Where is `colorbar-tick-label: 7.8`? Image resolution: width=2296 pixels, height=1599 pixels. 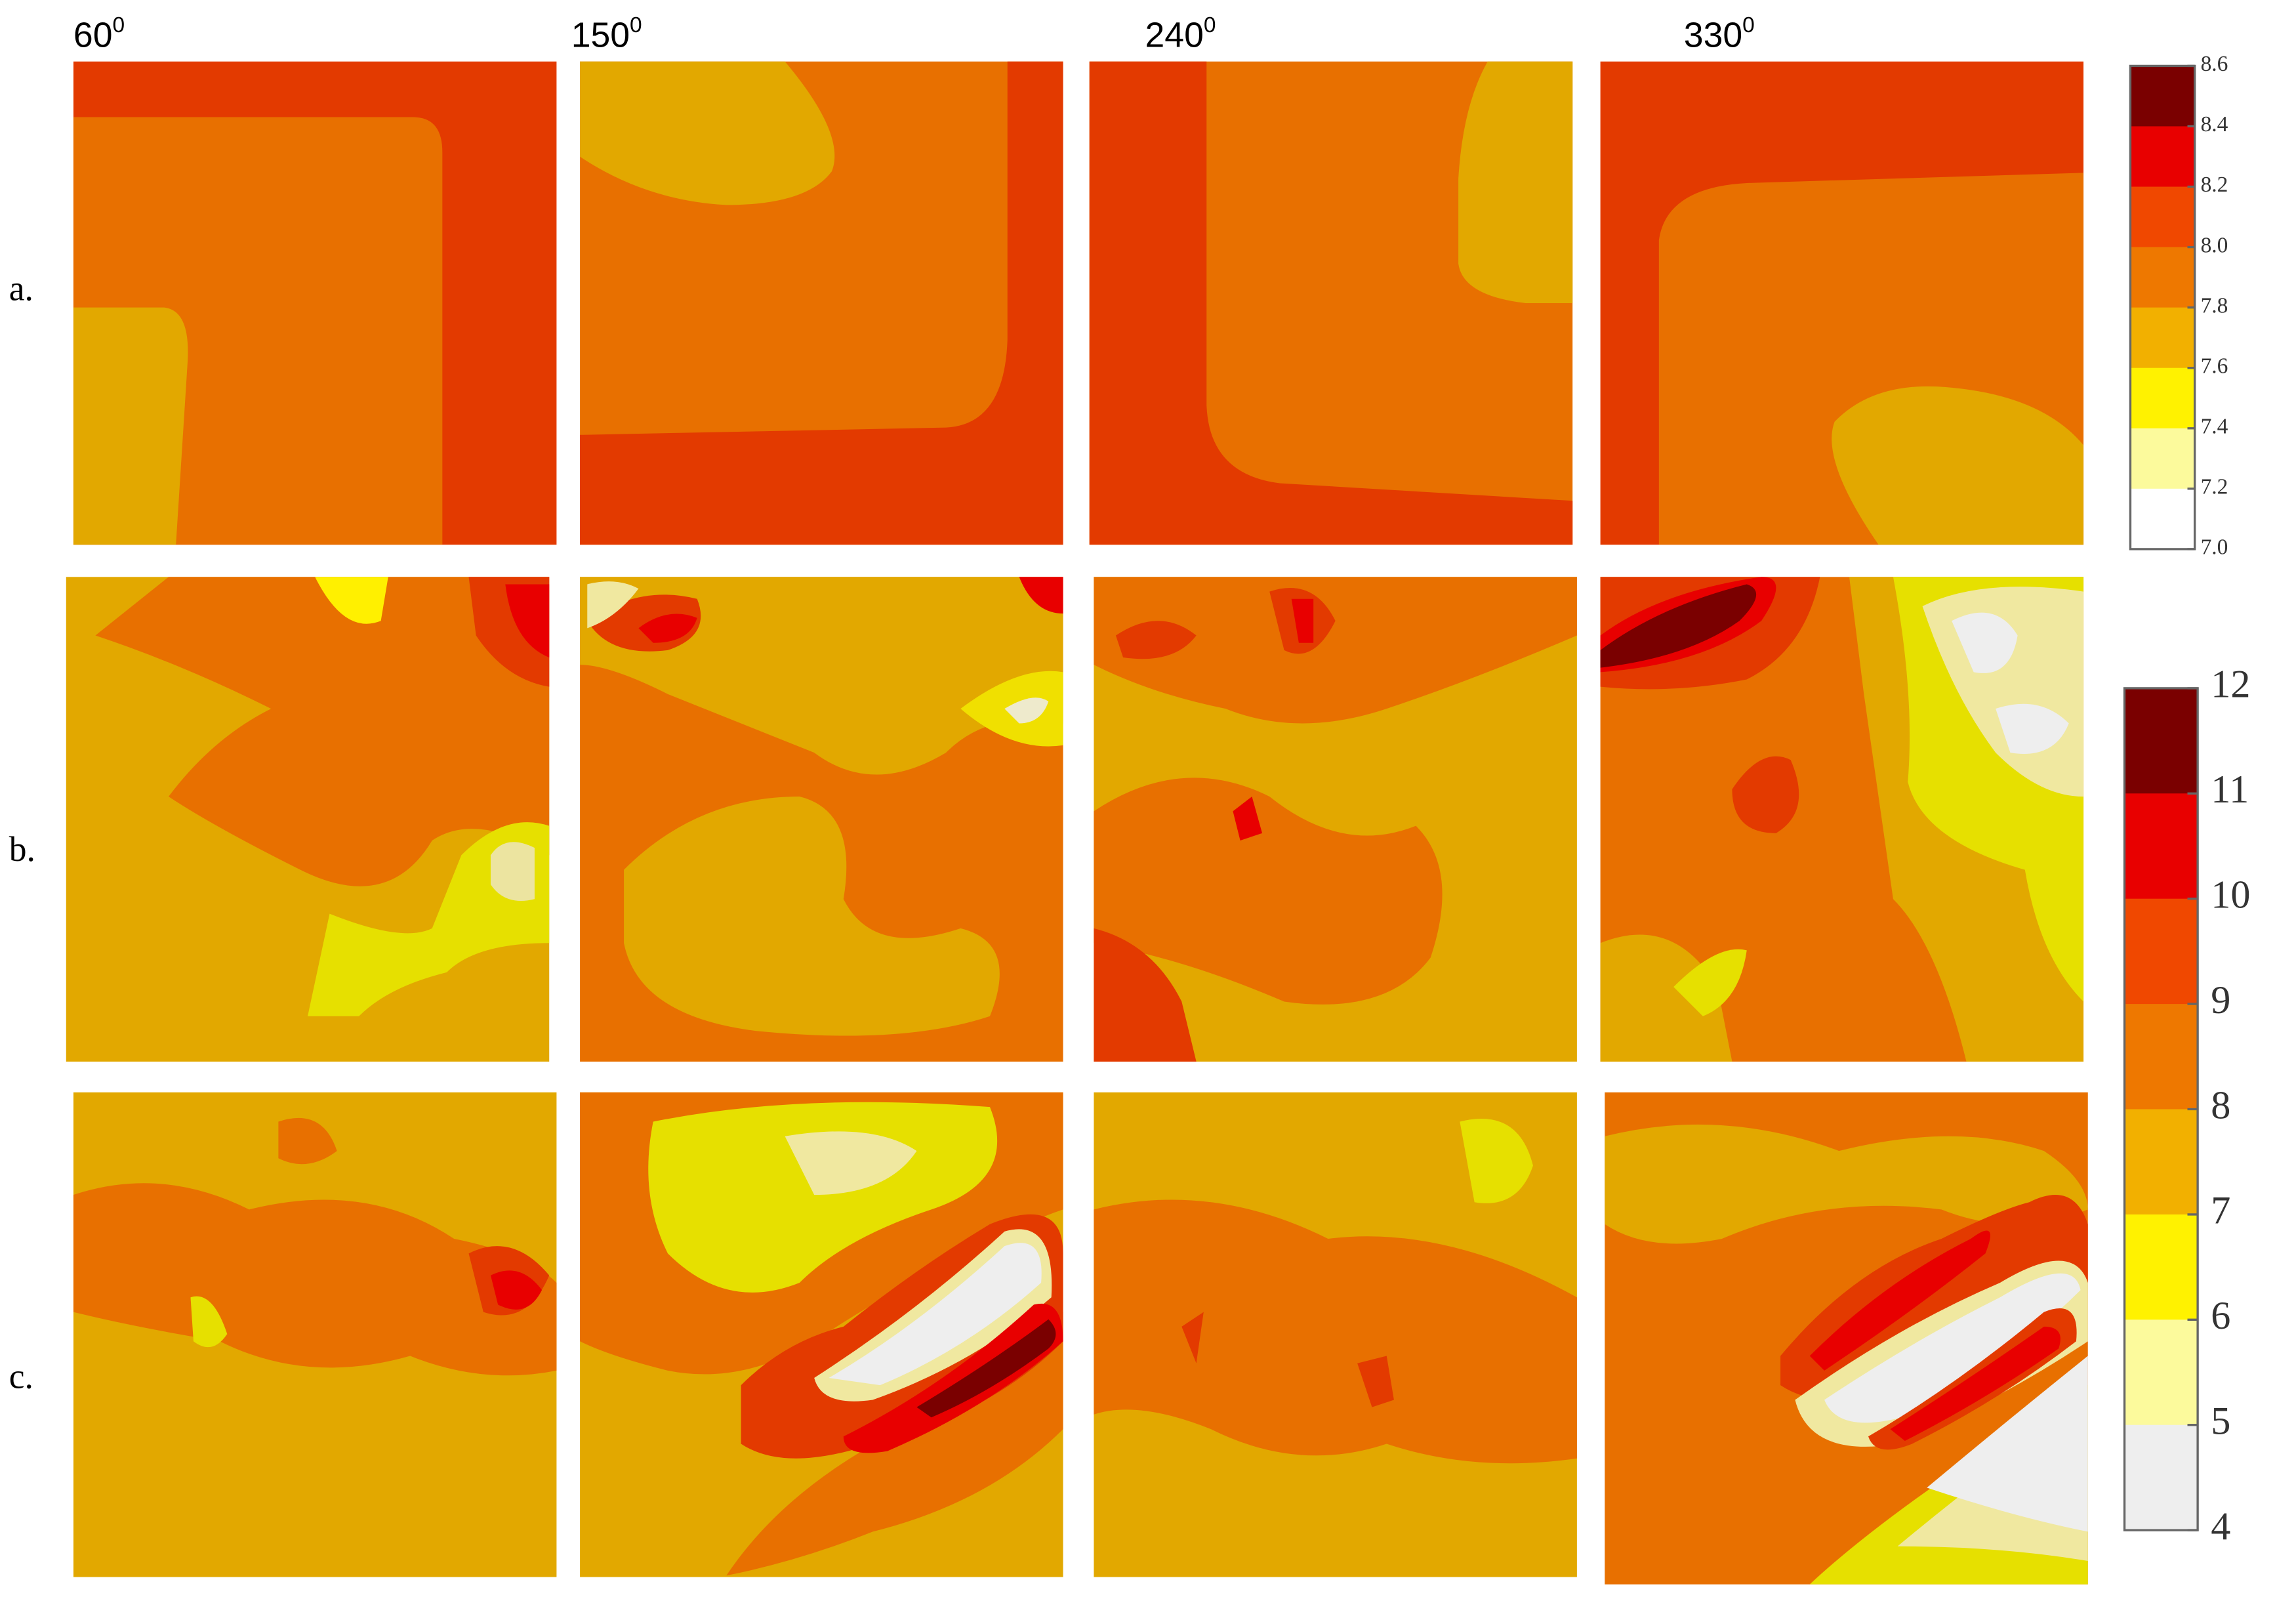
colorbar-tick-label: 7.8 is located at coordinates (2214, 305).